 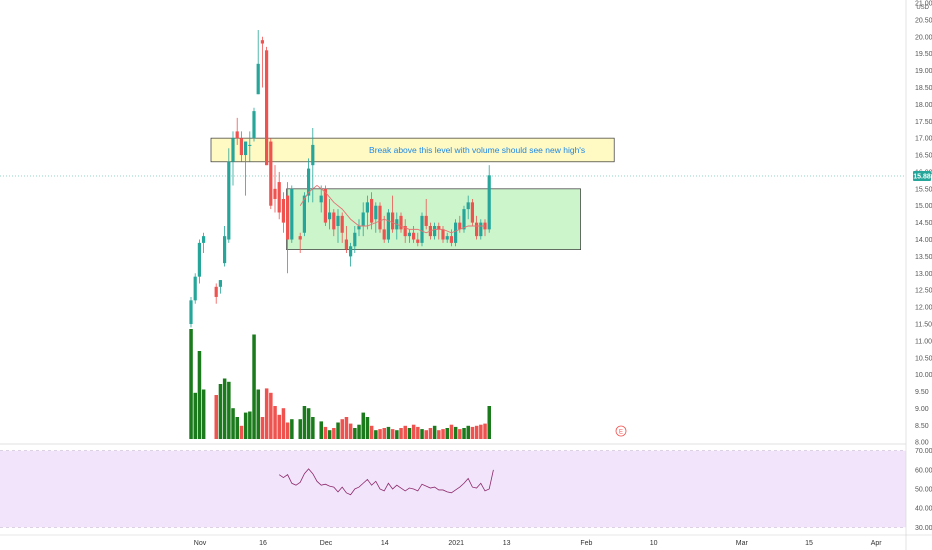 What do you see at coordinates (453, 489) in the screenshot?
I see `rsi-band` at bounding box center [453, 489].